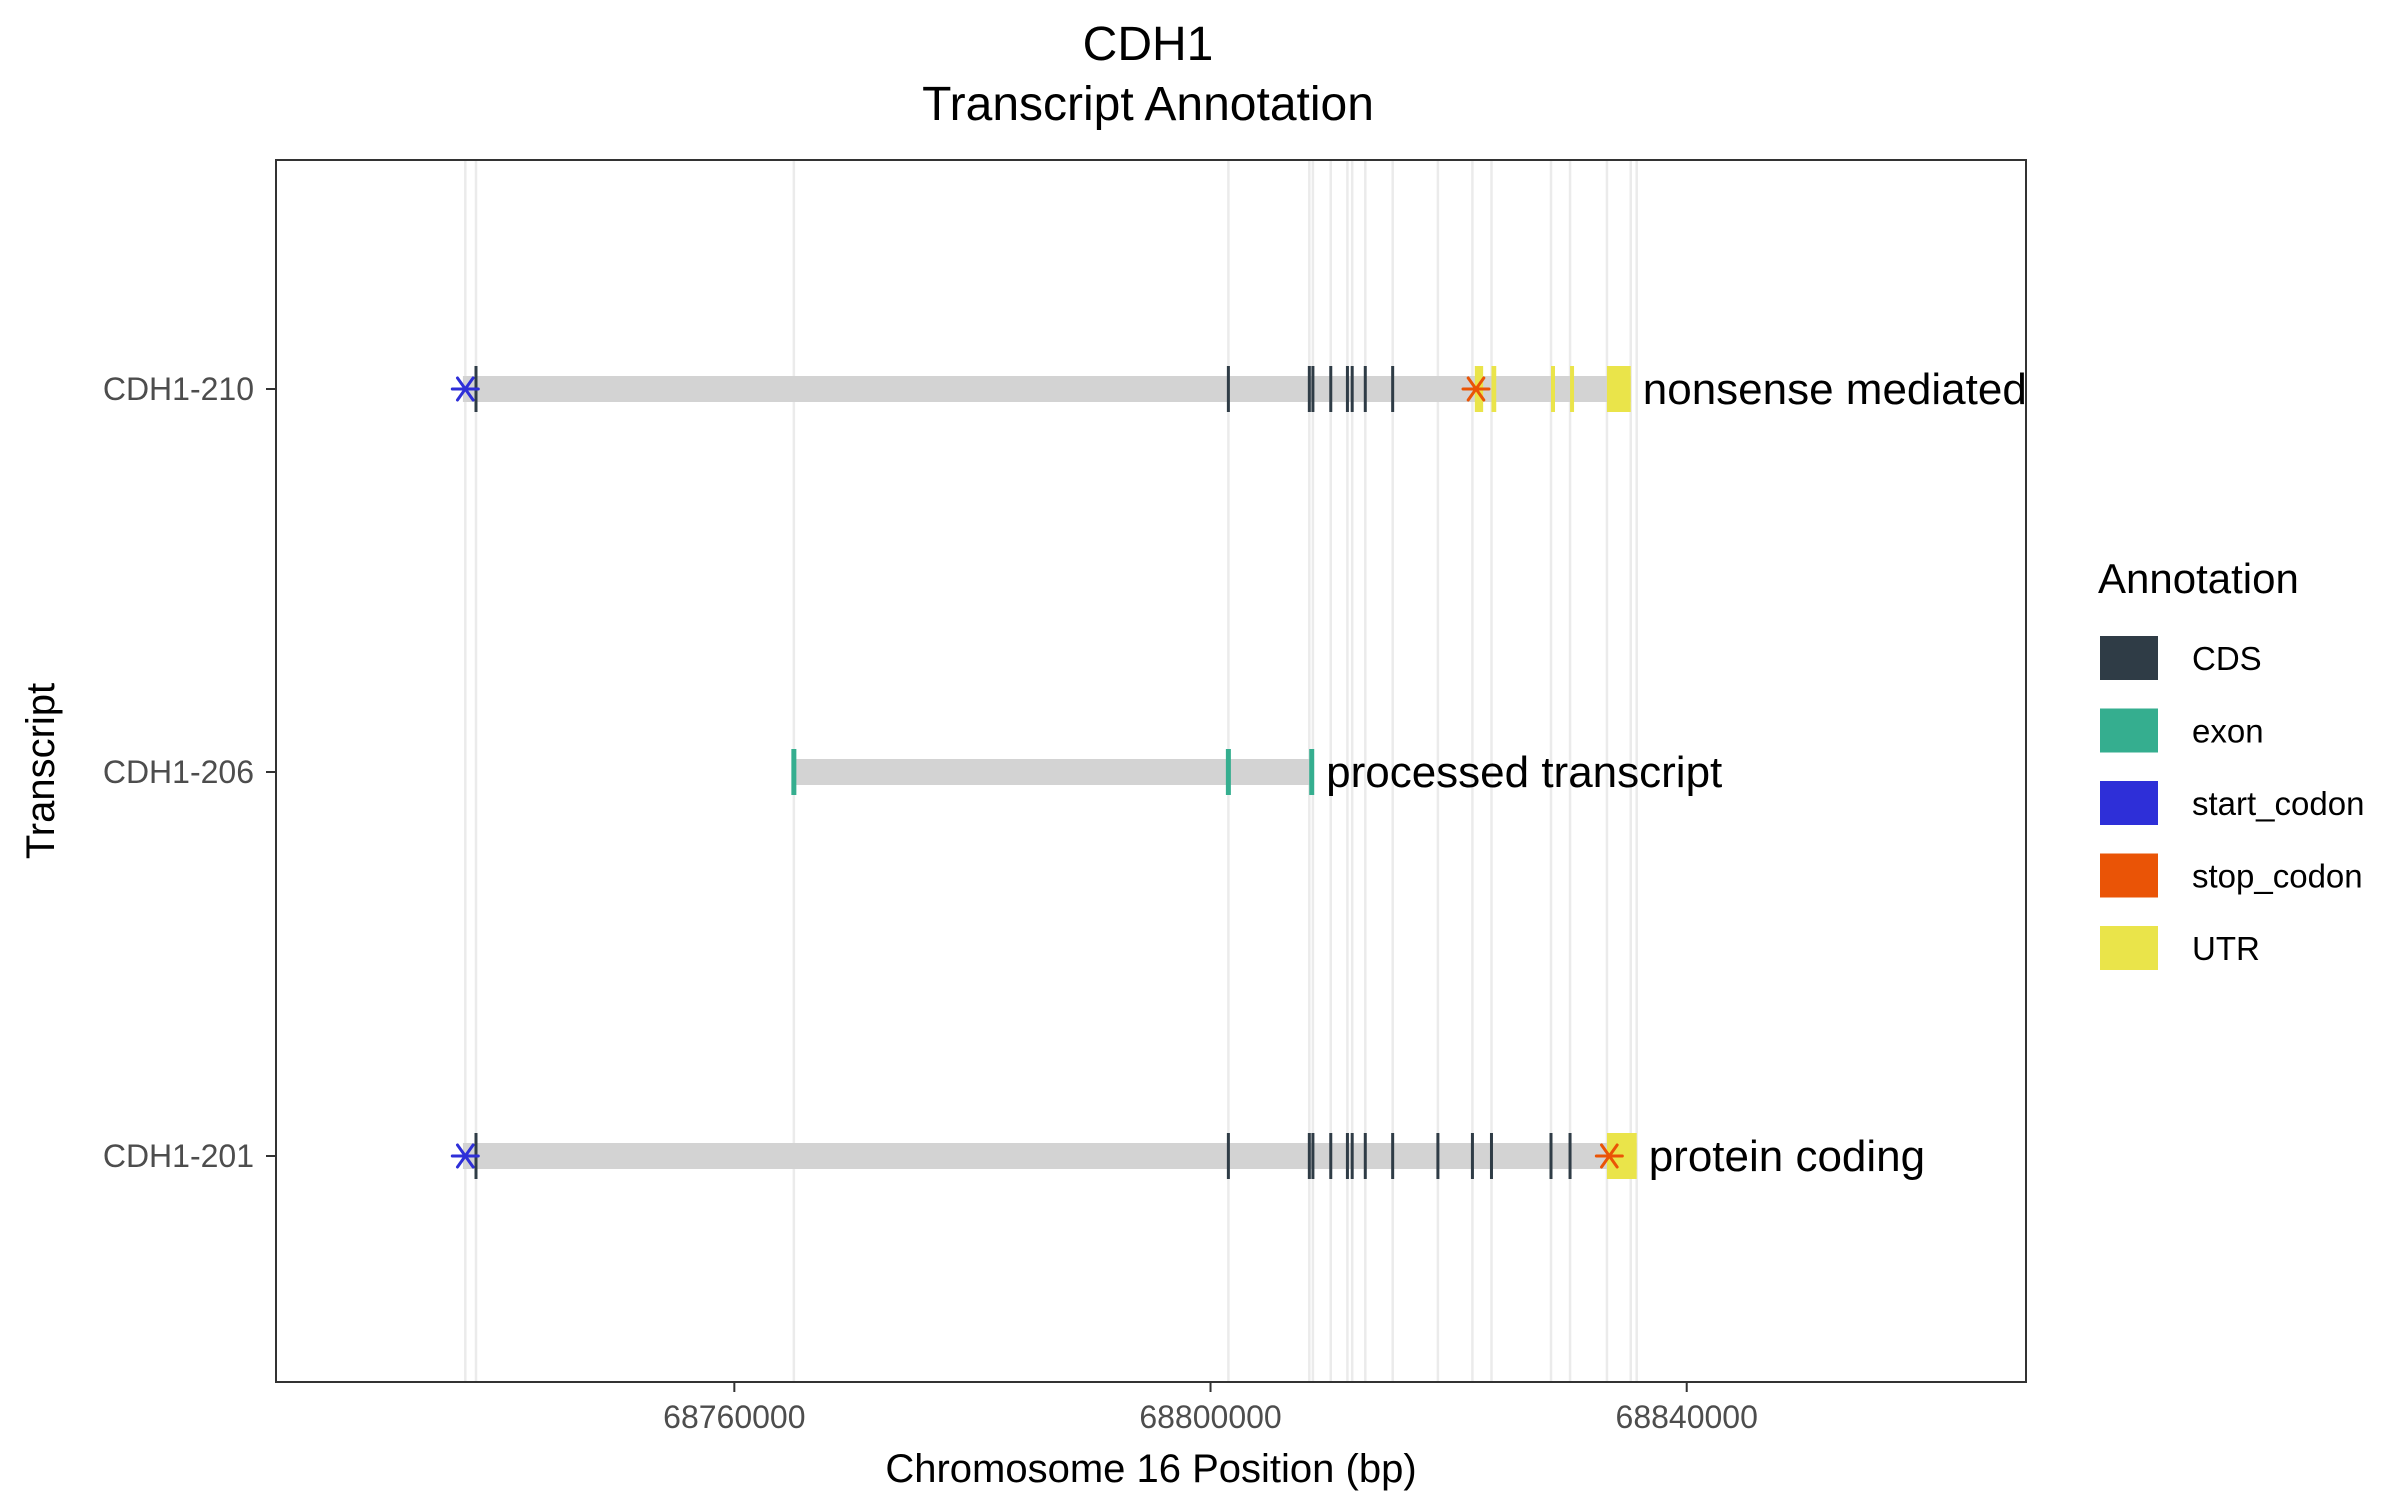 The image size is (2400, 1500). I want to click on chart-title-line2: Transcript Annotation, so click(1148, 104).